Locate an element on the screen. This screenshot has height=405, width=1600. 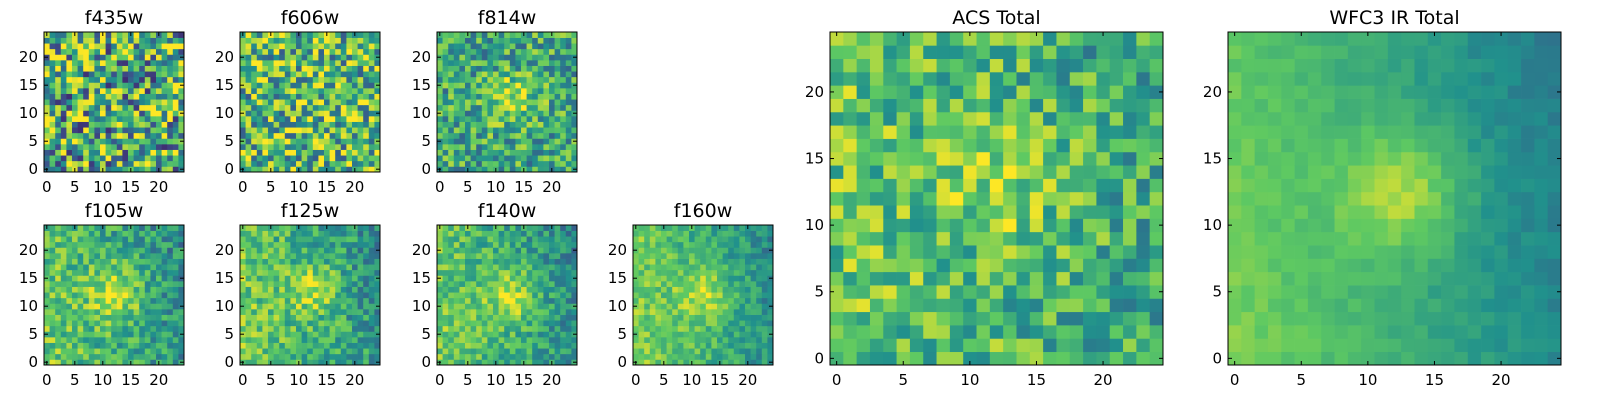
y-tick-label: 20 is located at coordinates (224, 57).